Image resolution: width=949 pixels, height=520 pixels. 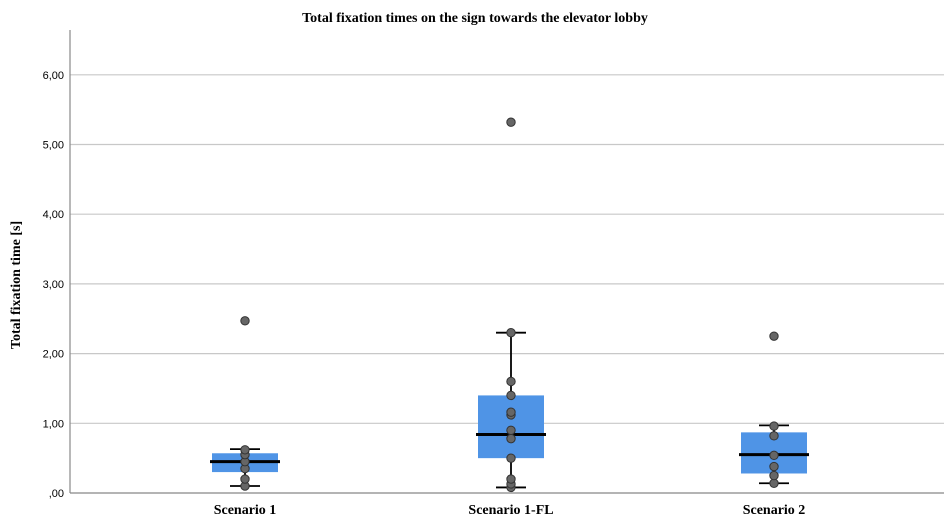 What do you see at coordinates (53, 424) in the screenshot?
I see `y-tick-label-1: 1,00` at bounding box center [53, 424].